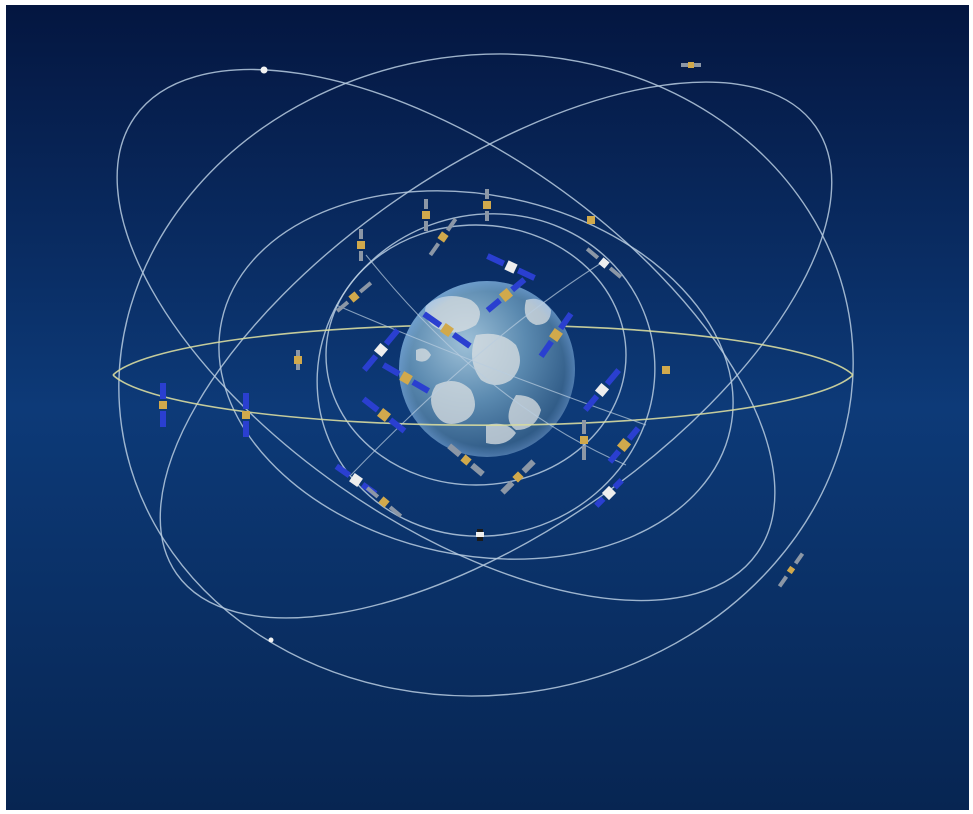 This screenshot has width=973, height=814. Describe the element at coordinates (491, 365) in the screenshot. I see `inner-orbits` at that location.